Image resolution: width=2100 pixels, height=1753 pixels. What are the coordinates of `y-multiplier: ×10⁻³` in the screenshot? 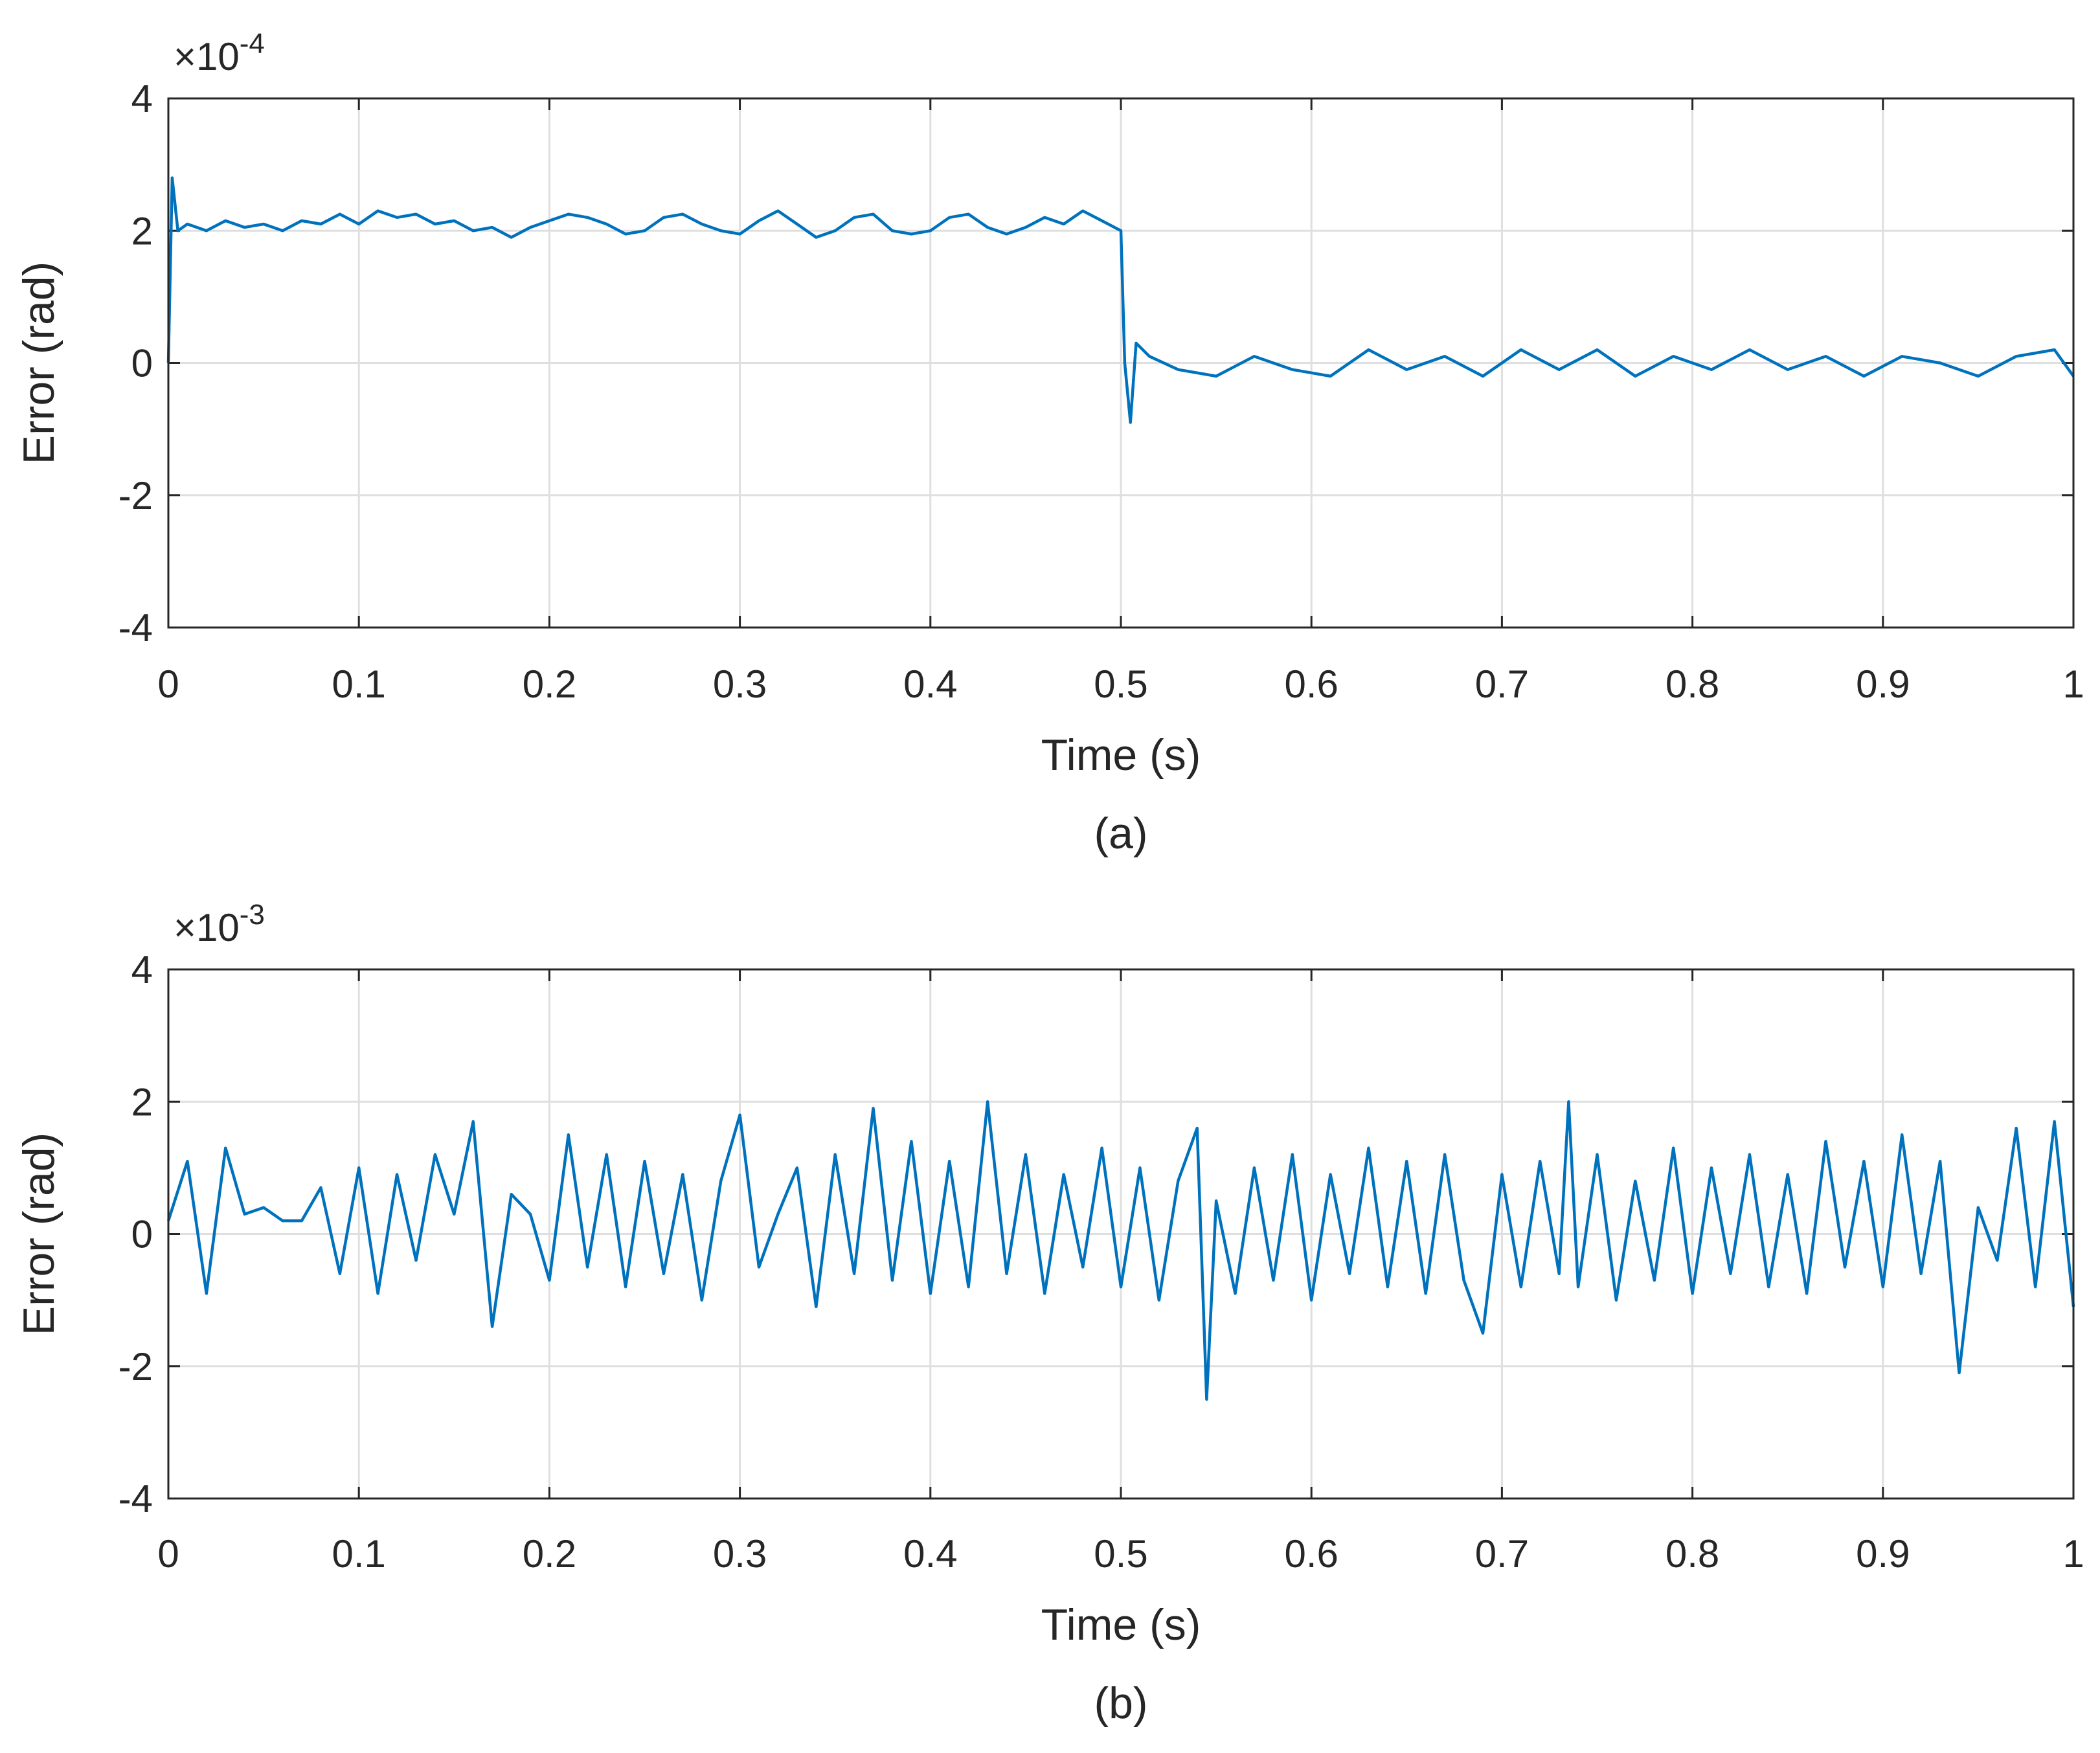 It's located at (219, 924).